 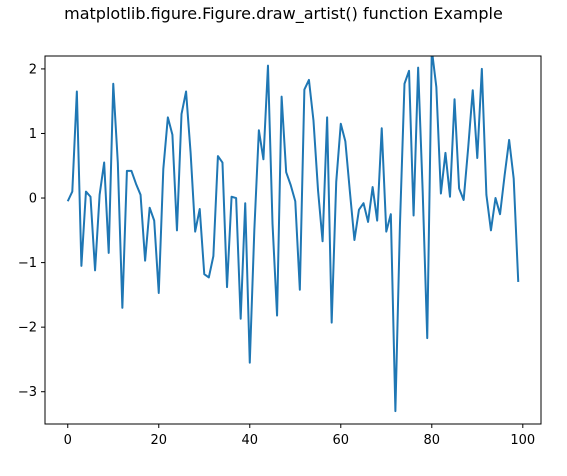 What do you see at coordinates (27, 263) in the screenshot?
I see `y-tick-label: −1` at bounding box center [27, 263].